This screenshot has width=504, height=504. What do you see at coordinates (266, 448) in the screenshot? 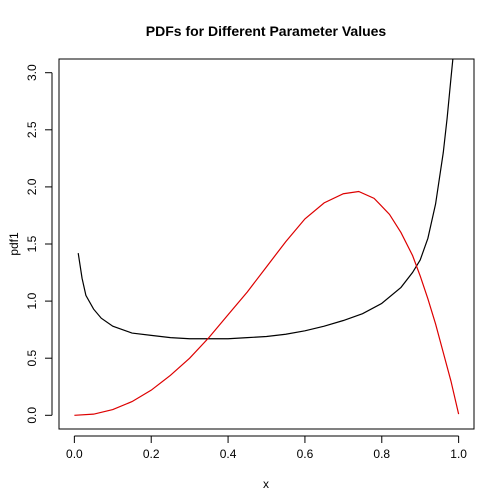
I see `x-axis: 0.0 0.2 0.4 0.6 0.8 1.0` at bounding box center [266, 448].